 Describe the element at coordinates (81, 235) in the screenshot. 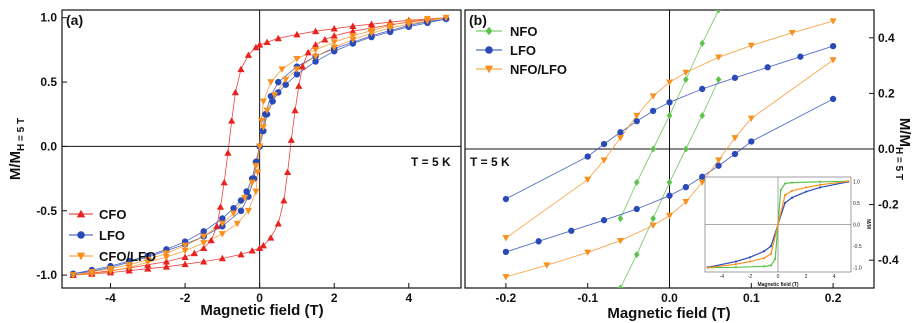

I see `legend-lfo-marker` at that location.